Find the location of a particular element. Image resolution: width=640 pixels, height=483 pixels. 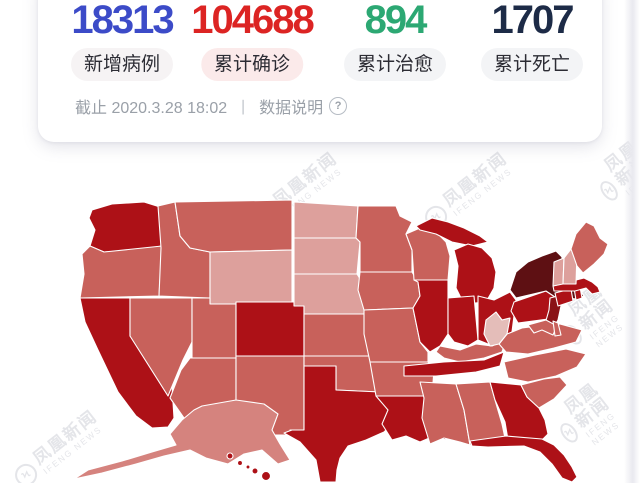

help-icon: ? is located at coordinates (338, 106).